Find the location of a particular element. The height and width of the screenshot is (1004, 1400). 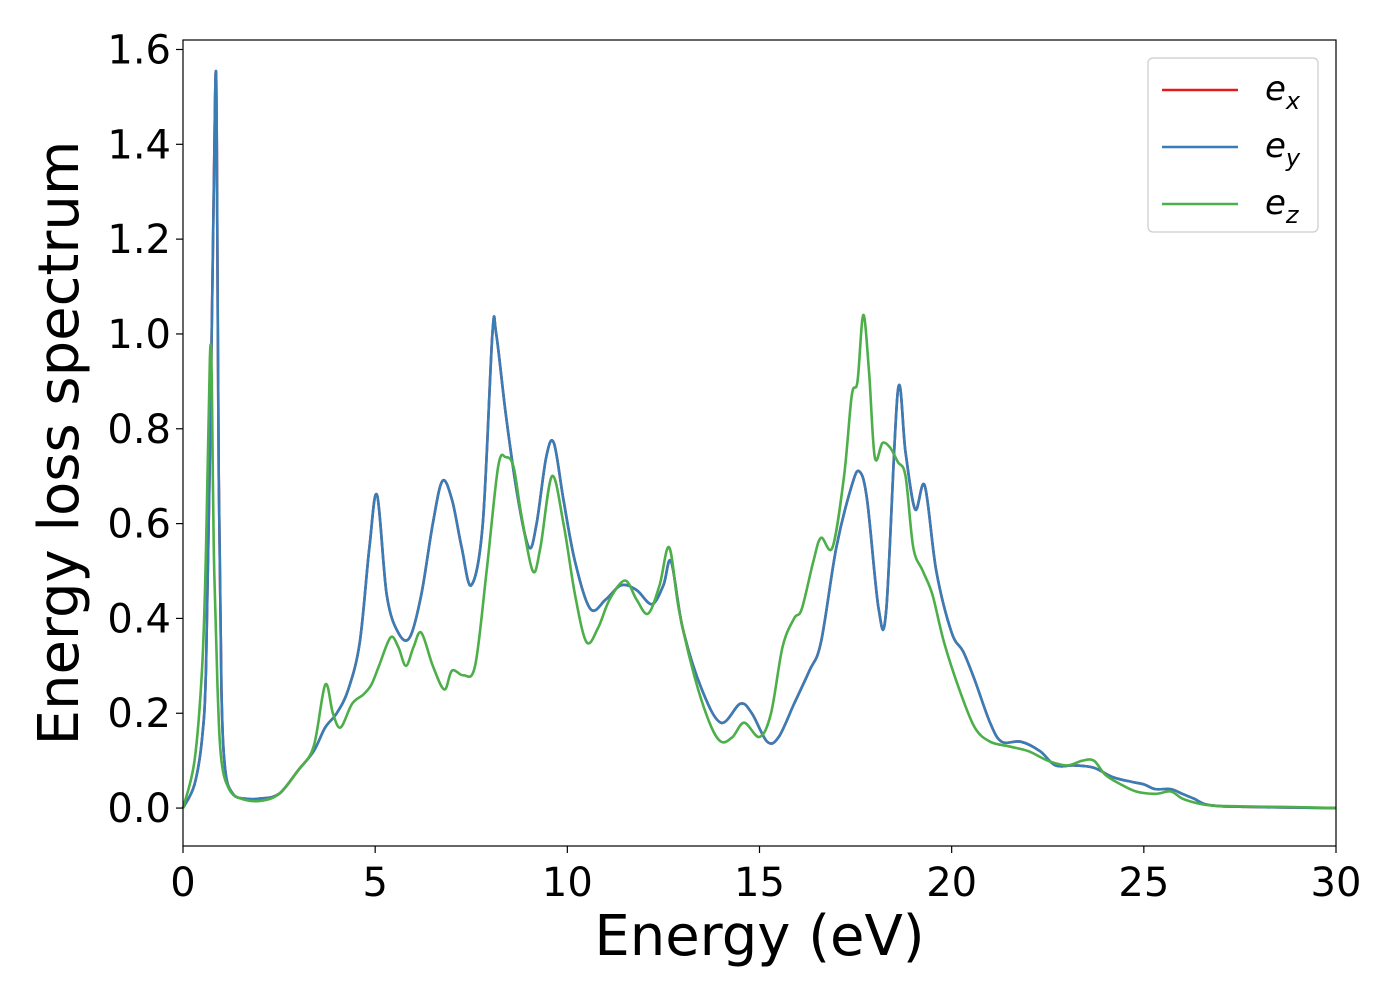

x-tick-label: 0 is located at coordinates (182, 883).